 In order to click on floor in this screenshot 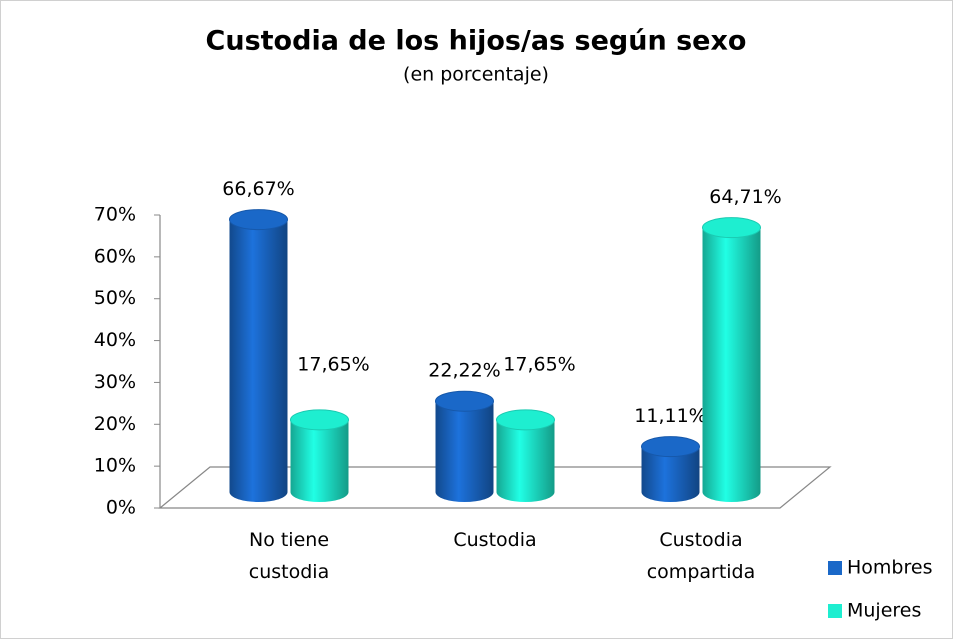, I will do `click(495, 487)`.